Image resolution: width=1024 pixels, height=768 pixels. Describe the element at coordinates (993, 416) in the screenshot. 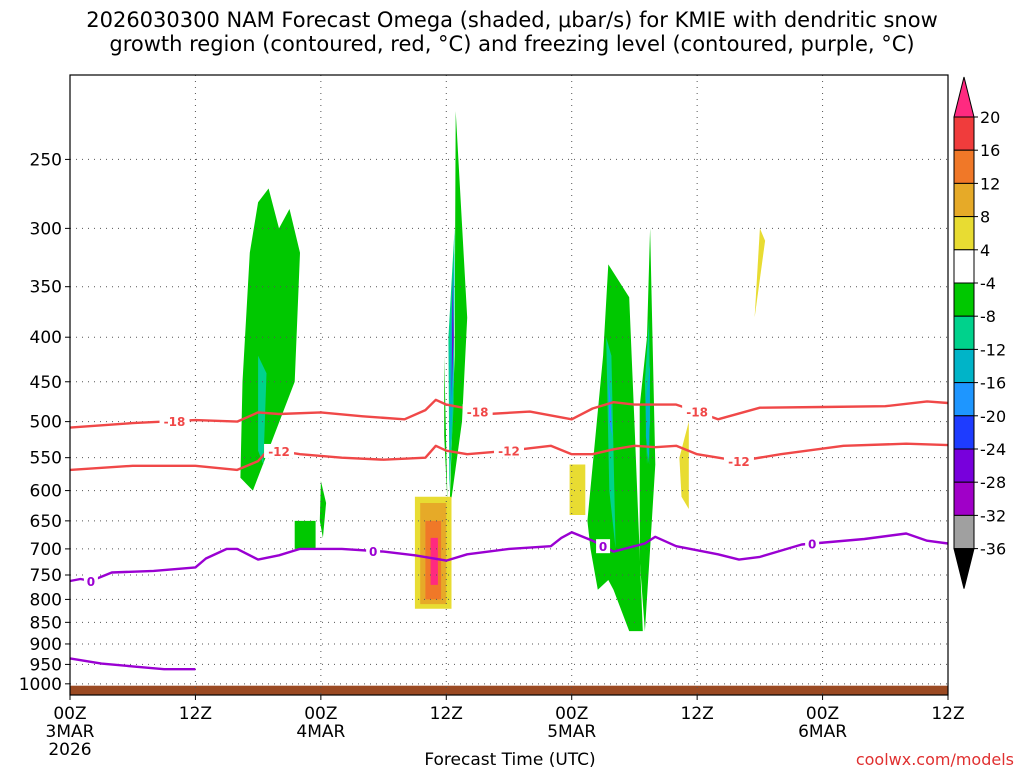

I see `colorbar-label-9: -20` at that location.